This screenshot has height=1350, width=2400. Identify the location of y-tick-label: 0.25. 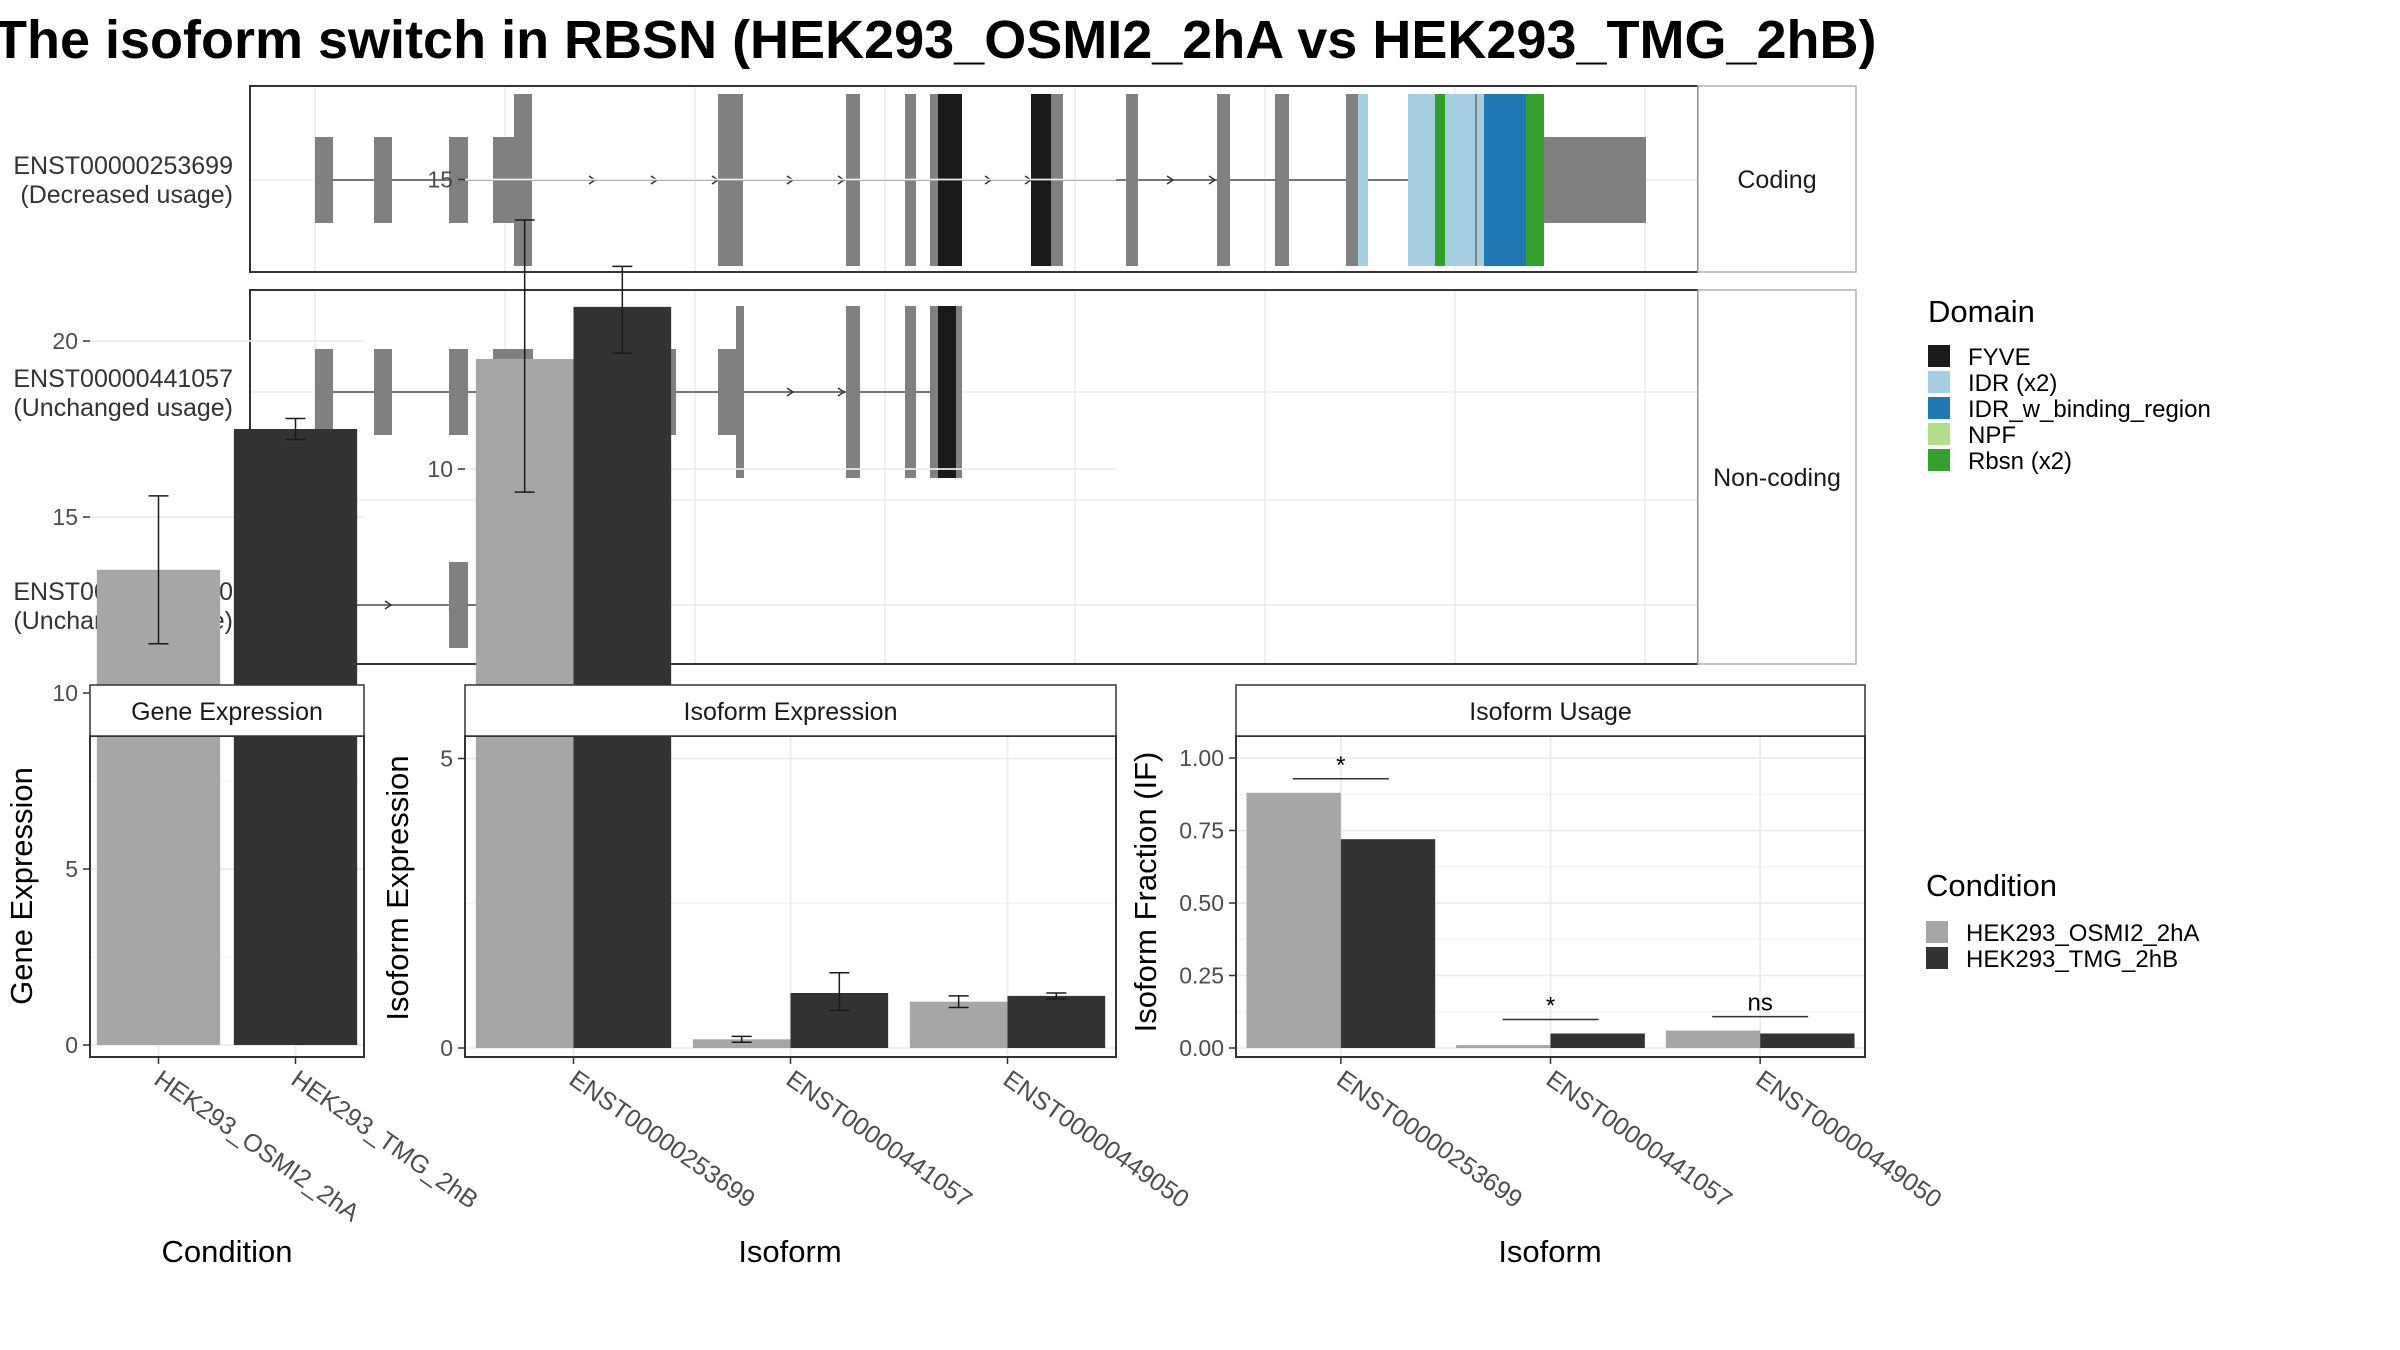
(1201, 976).